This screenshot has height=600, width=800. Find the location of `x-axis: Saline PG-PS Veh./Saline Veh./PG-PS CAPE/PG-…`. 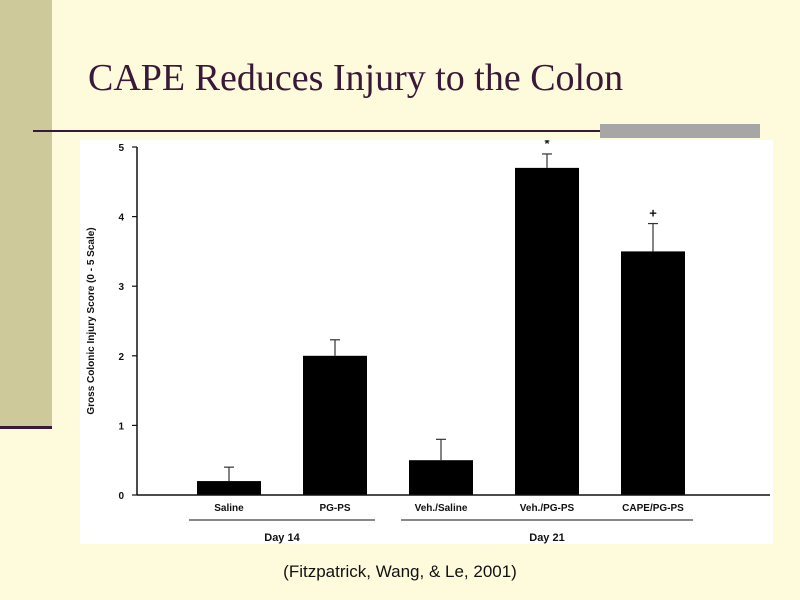

x-axis: Saline PG-PS Veh./Saline Veh./PG-PS CAPE/PG-… is located at coordinates (453, 504).